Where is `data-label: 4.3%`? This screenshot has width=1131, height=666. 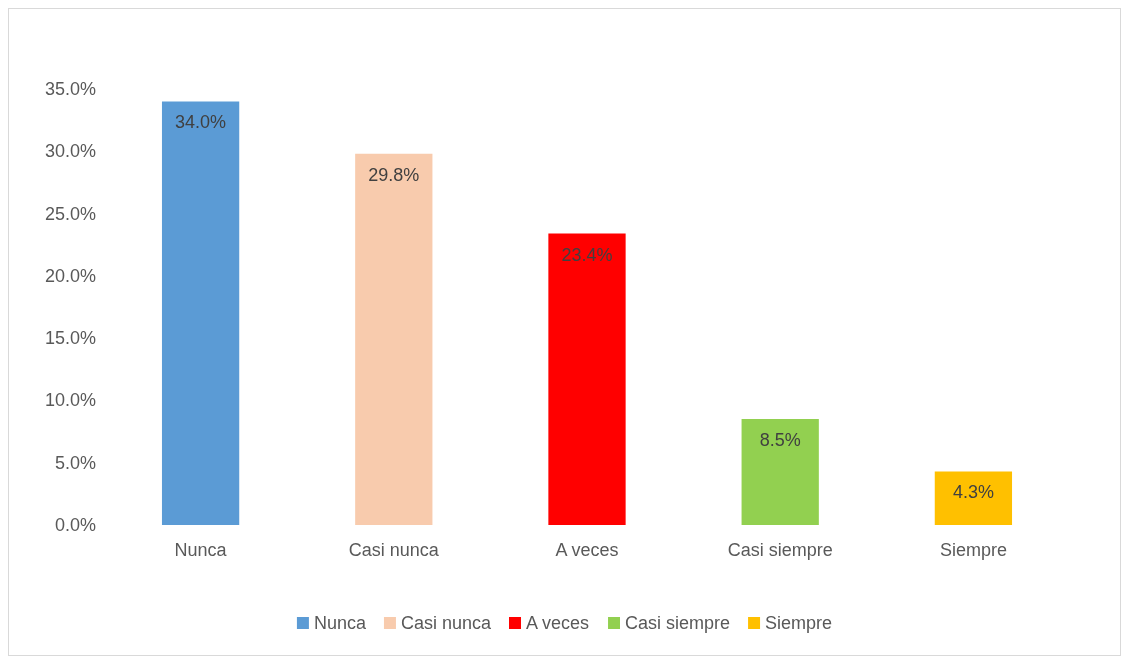 data-label: 4.3% is located at coordinates (973, 492).